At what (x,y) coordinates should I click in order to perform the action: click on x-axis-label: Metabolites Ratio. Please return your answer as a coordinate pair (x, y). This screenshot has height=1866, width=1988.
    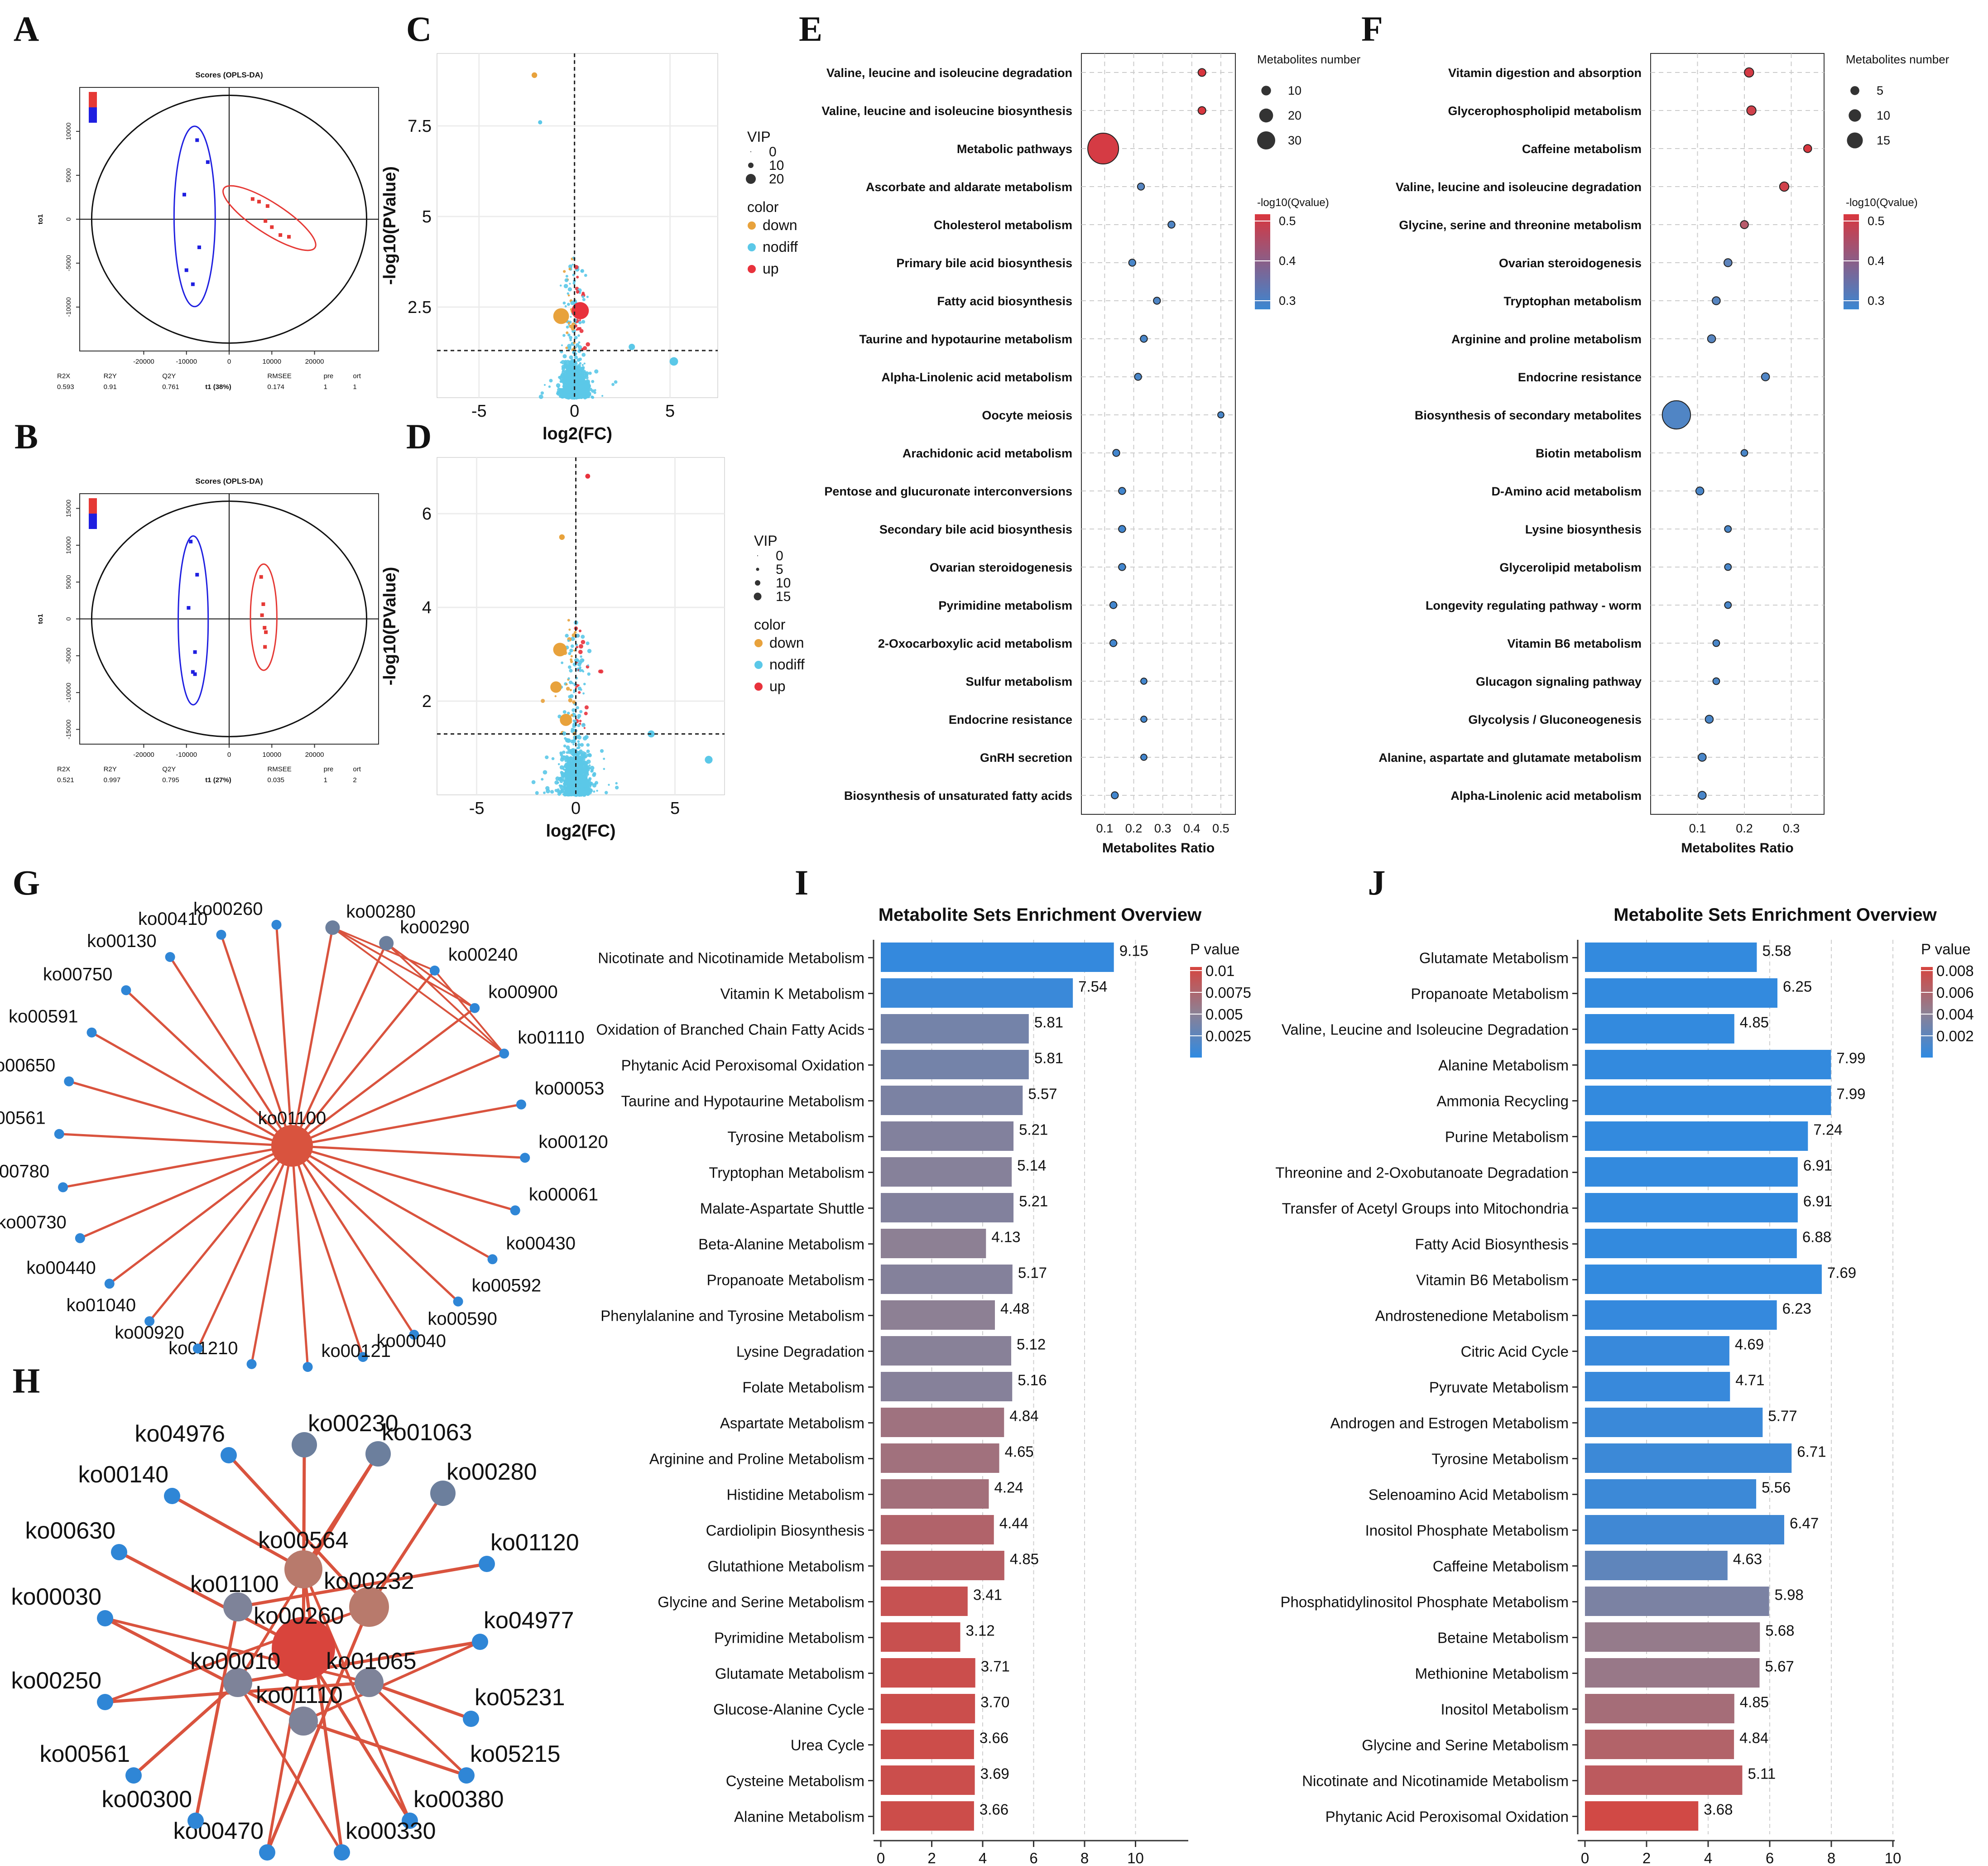
    Looking at the image, I should click on (1737, 848).